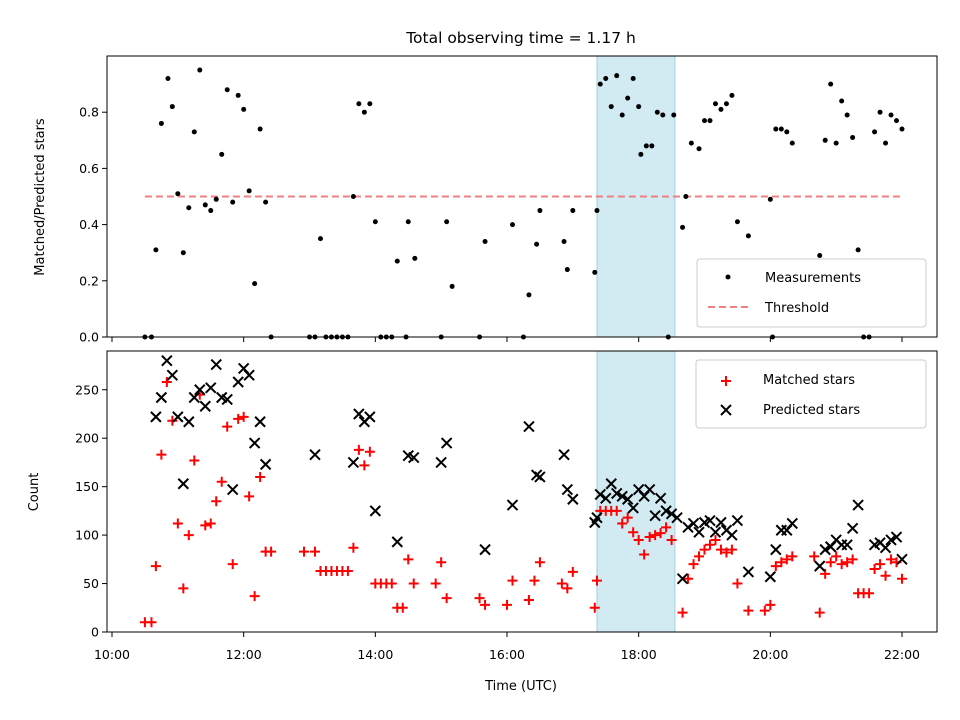 The height and width of the screenshot is (720, 960). I want to click on bottom-y-tick-label: 0, so click(95, 632).